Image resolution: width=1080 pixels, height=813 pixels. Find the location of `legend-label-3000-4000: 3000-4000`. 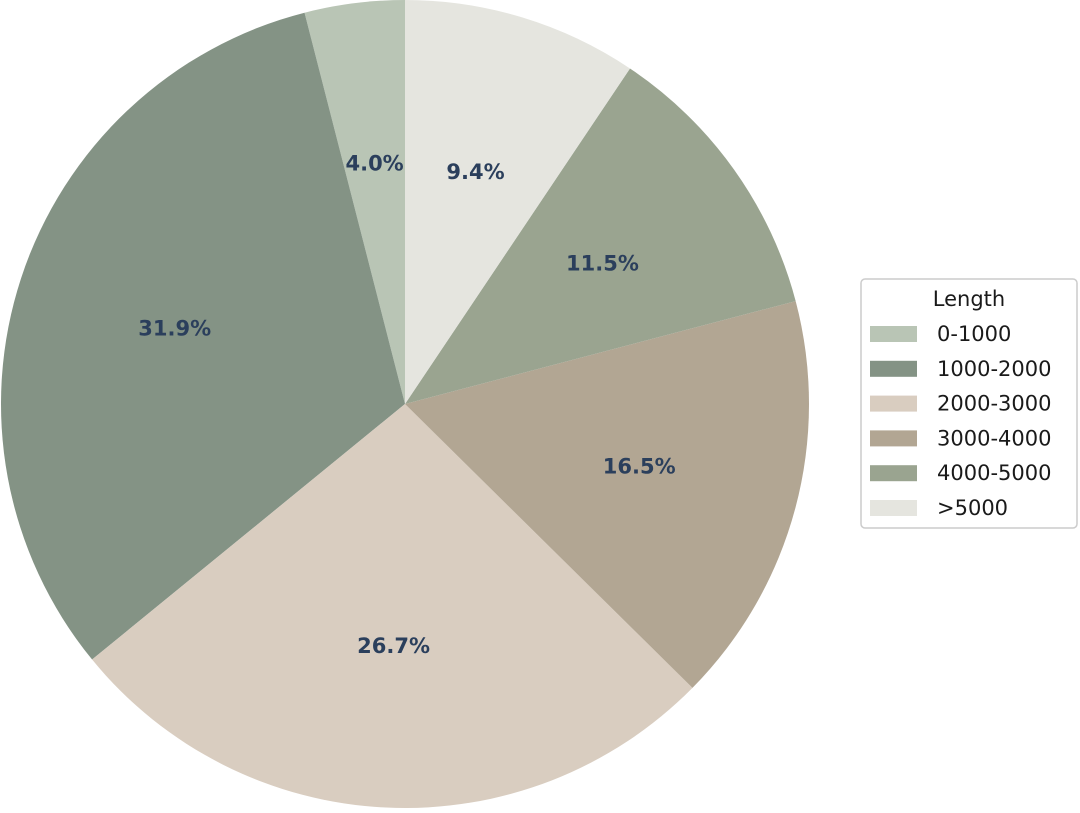

legend-label-3000-4000: 3000-4000 is located at coordinates (994, 438).